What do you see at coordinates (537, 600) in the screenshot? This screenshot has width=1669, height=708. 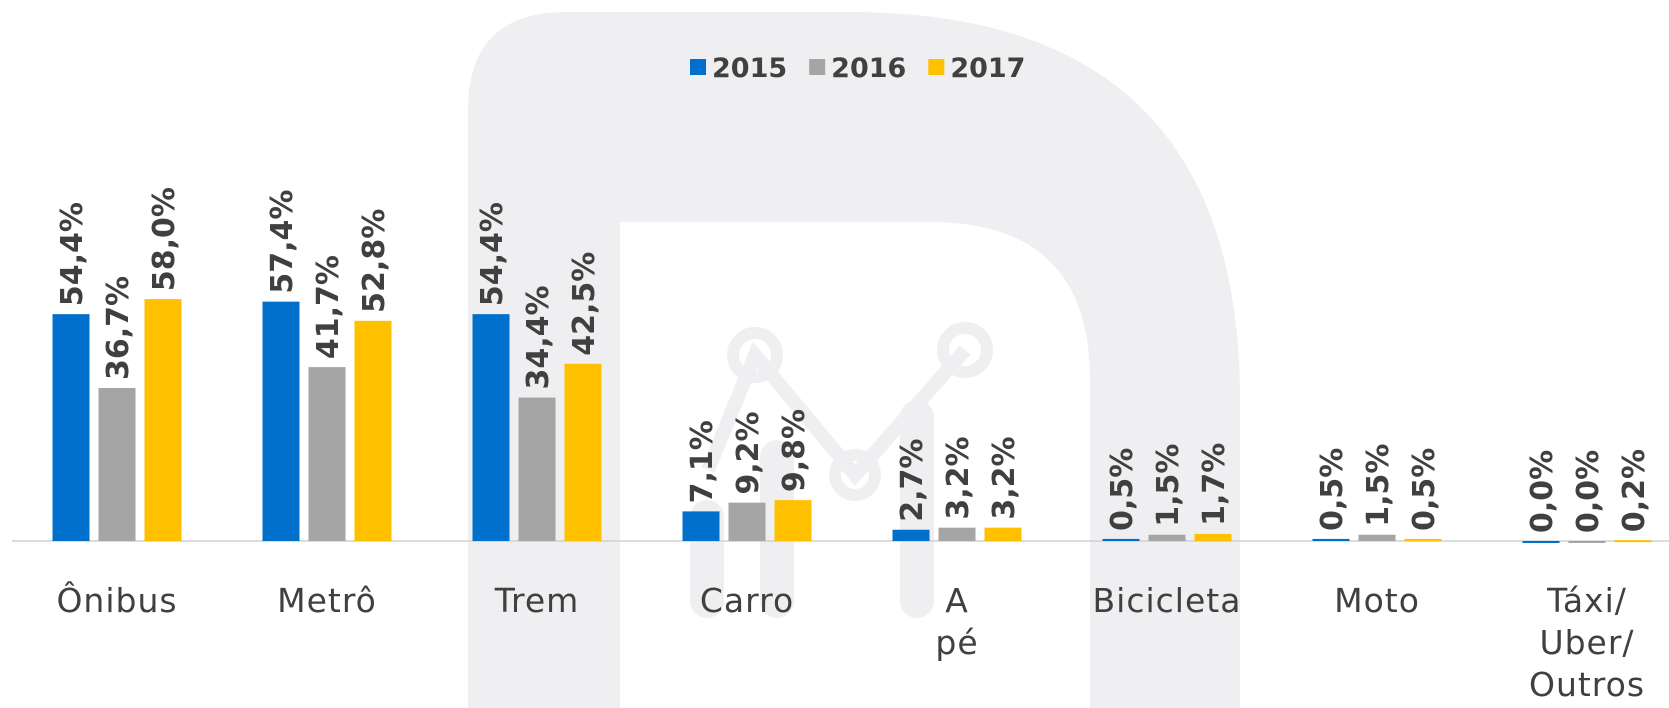 I see `category-label: Trem` at bounding box center [537, 600].